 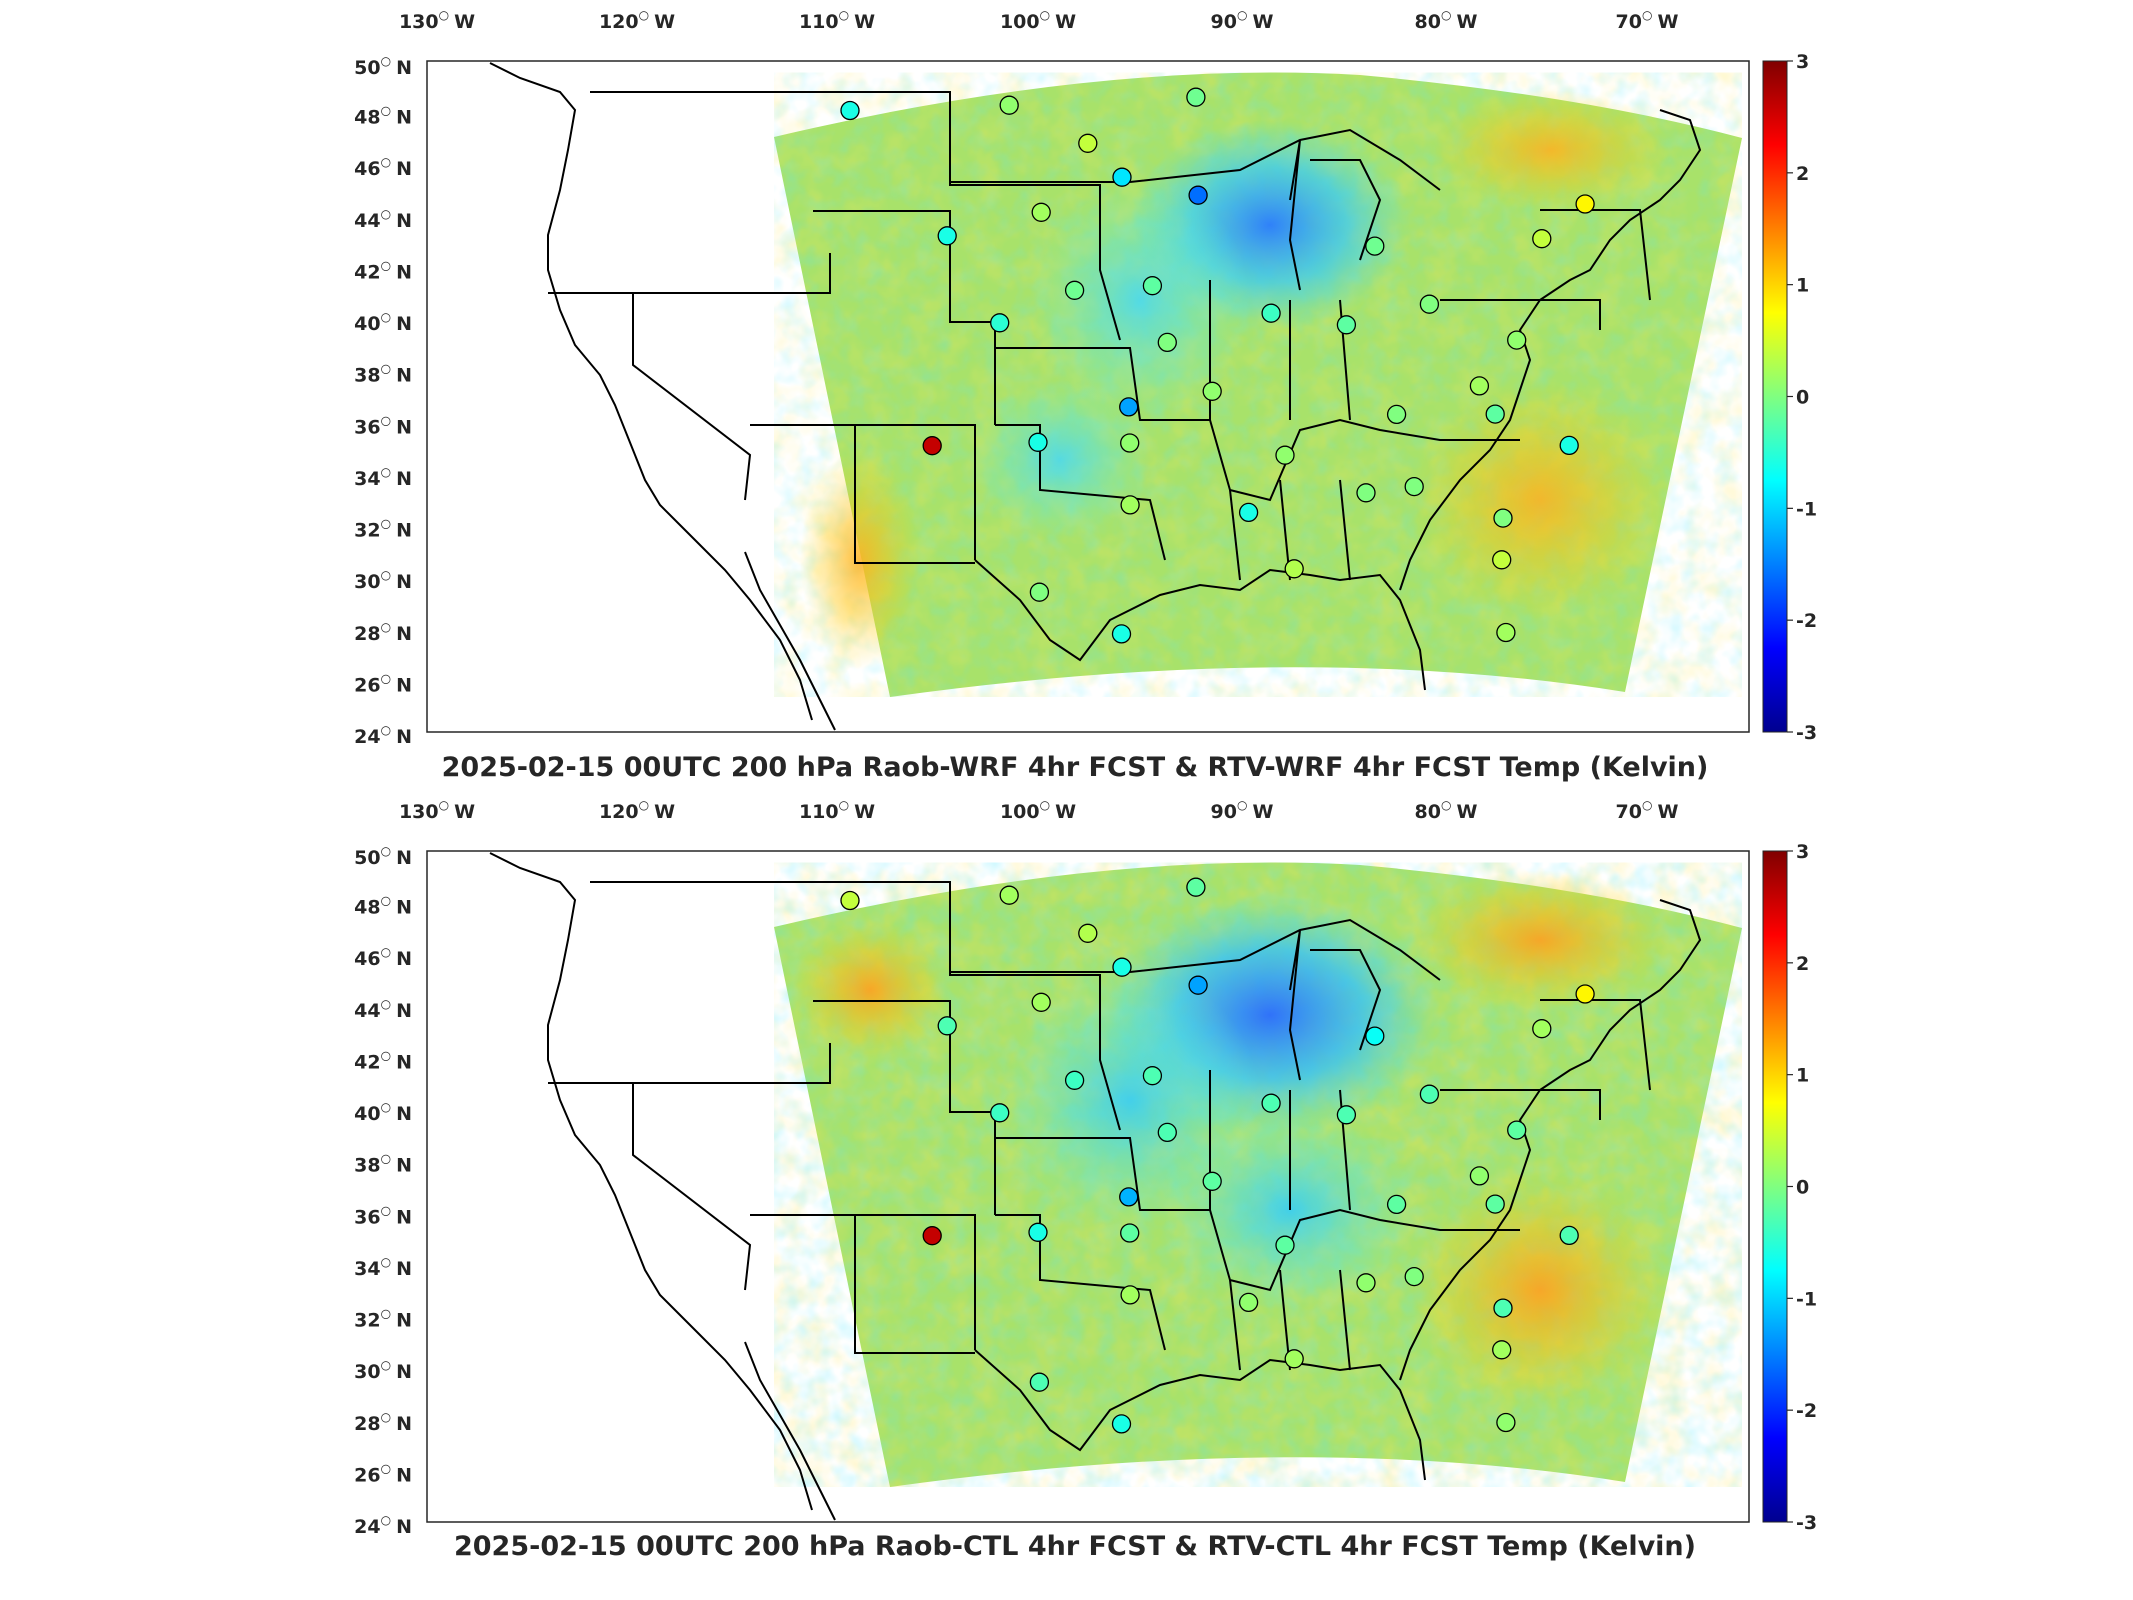 I want to click on lat-tick-label: 44○ N, so click(x=383, y=219).